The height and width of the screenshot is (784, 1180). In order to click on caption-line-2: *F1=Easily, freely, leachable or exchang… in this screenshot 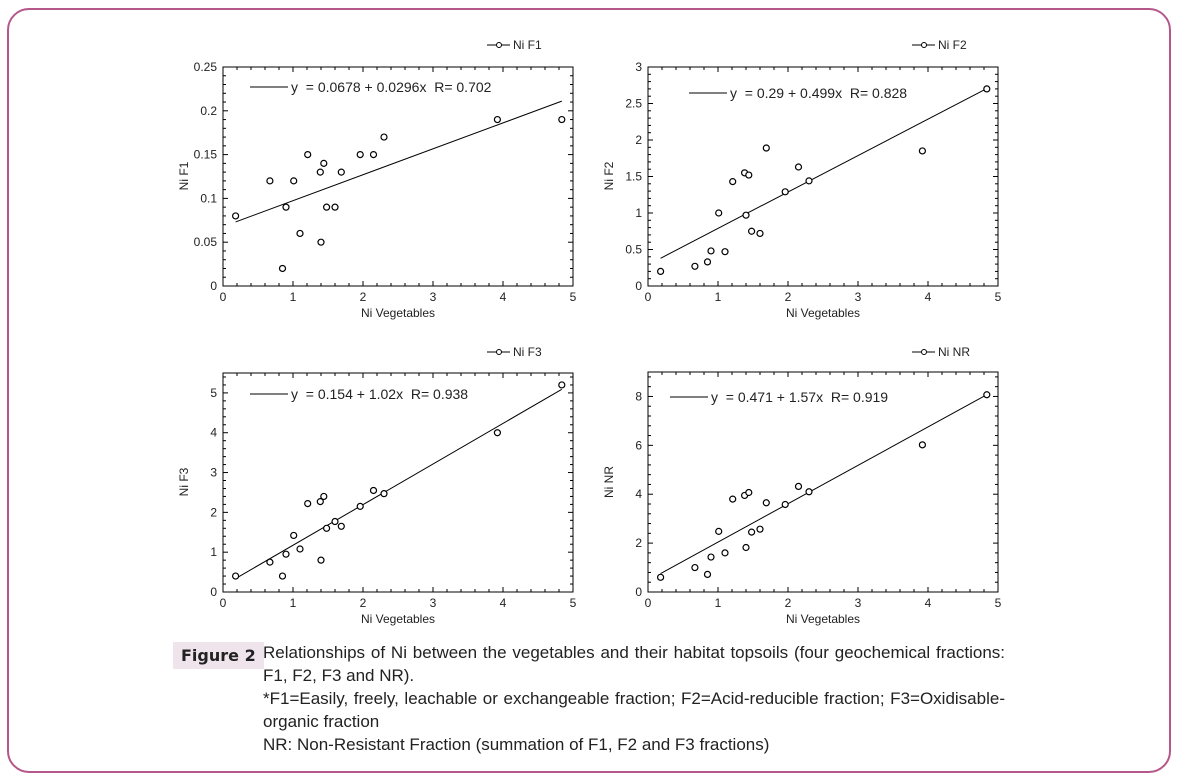, I will do `click(634, 710)`.